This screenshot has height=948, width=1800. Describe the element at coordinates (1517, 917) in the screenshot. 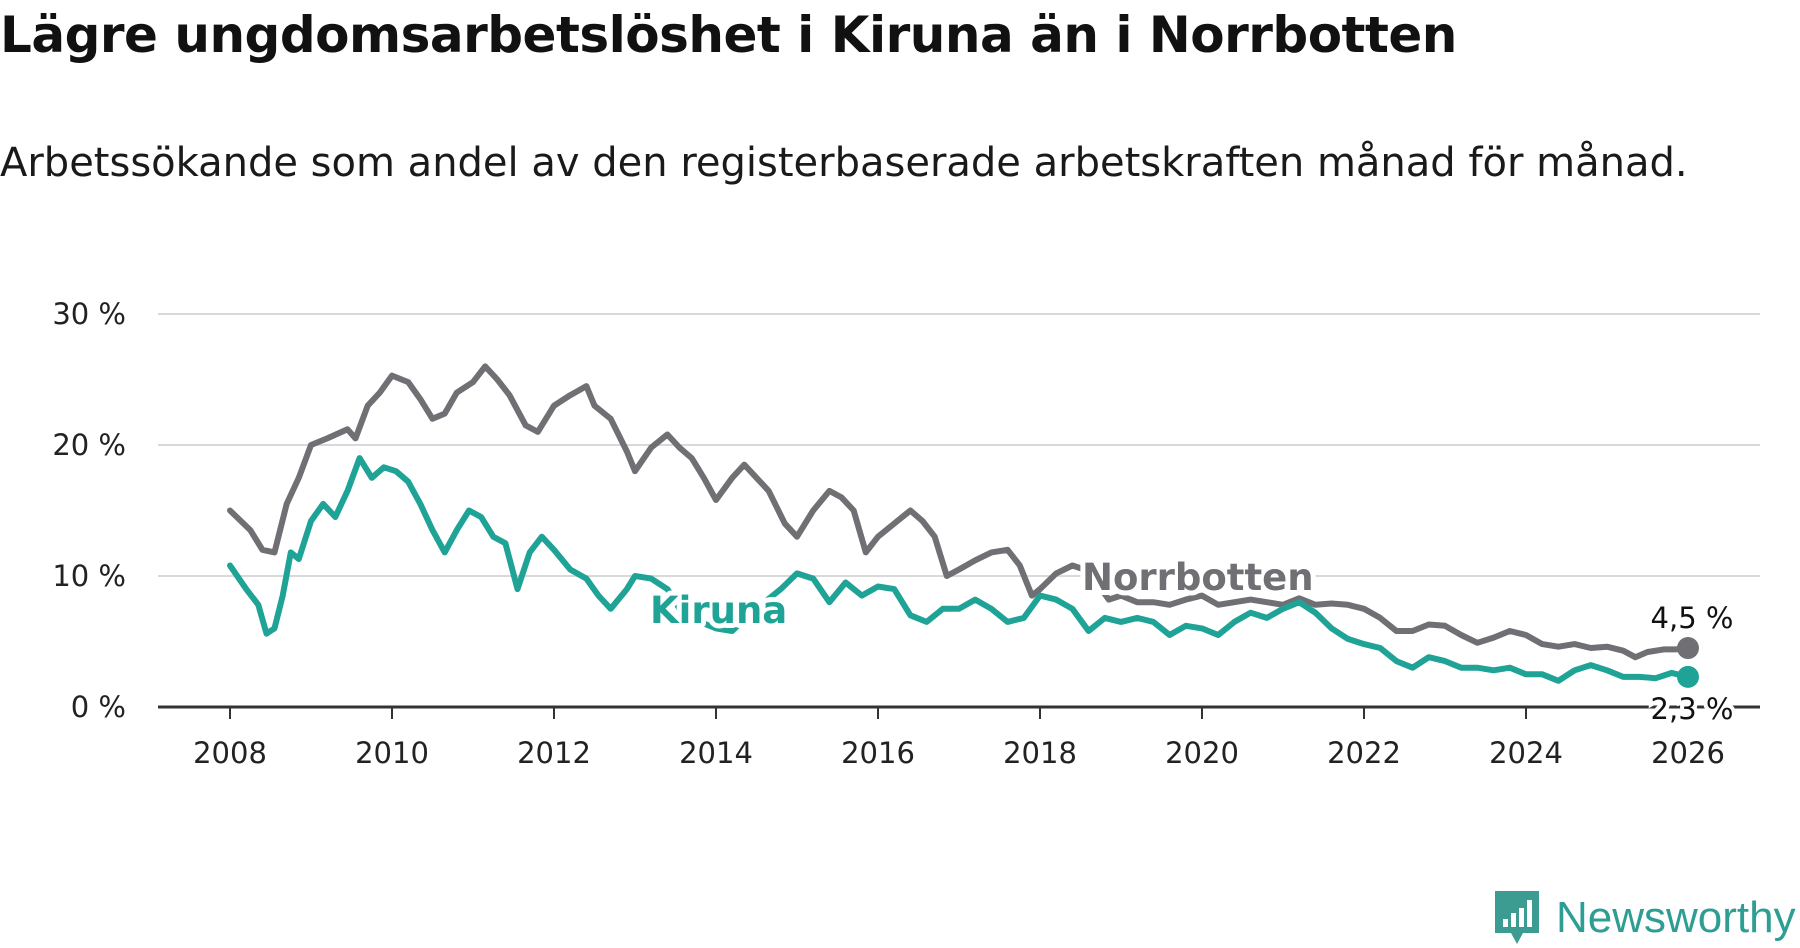

I see `newsworthy-logo-icon` at that location.